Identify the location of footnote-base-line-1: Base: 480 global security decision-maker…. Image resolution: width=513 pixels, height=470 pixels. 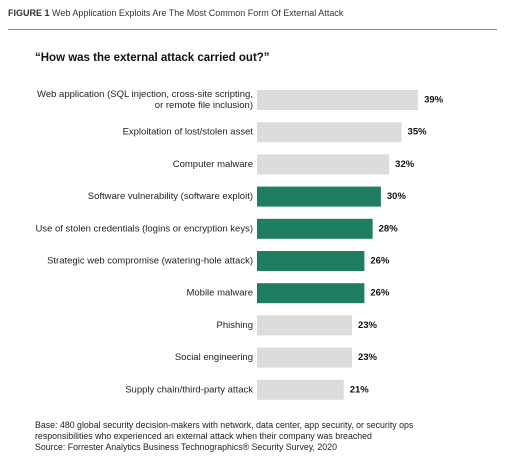
(224, 425).